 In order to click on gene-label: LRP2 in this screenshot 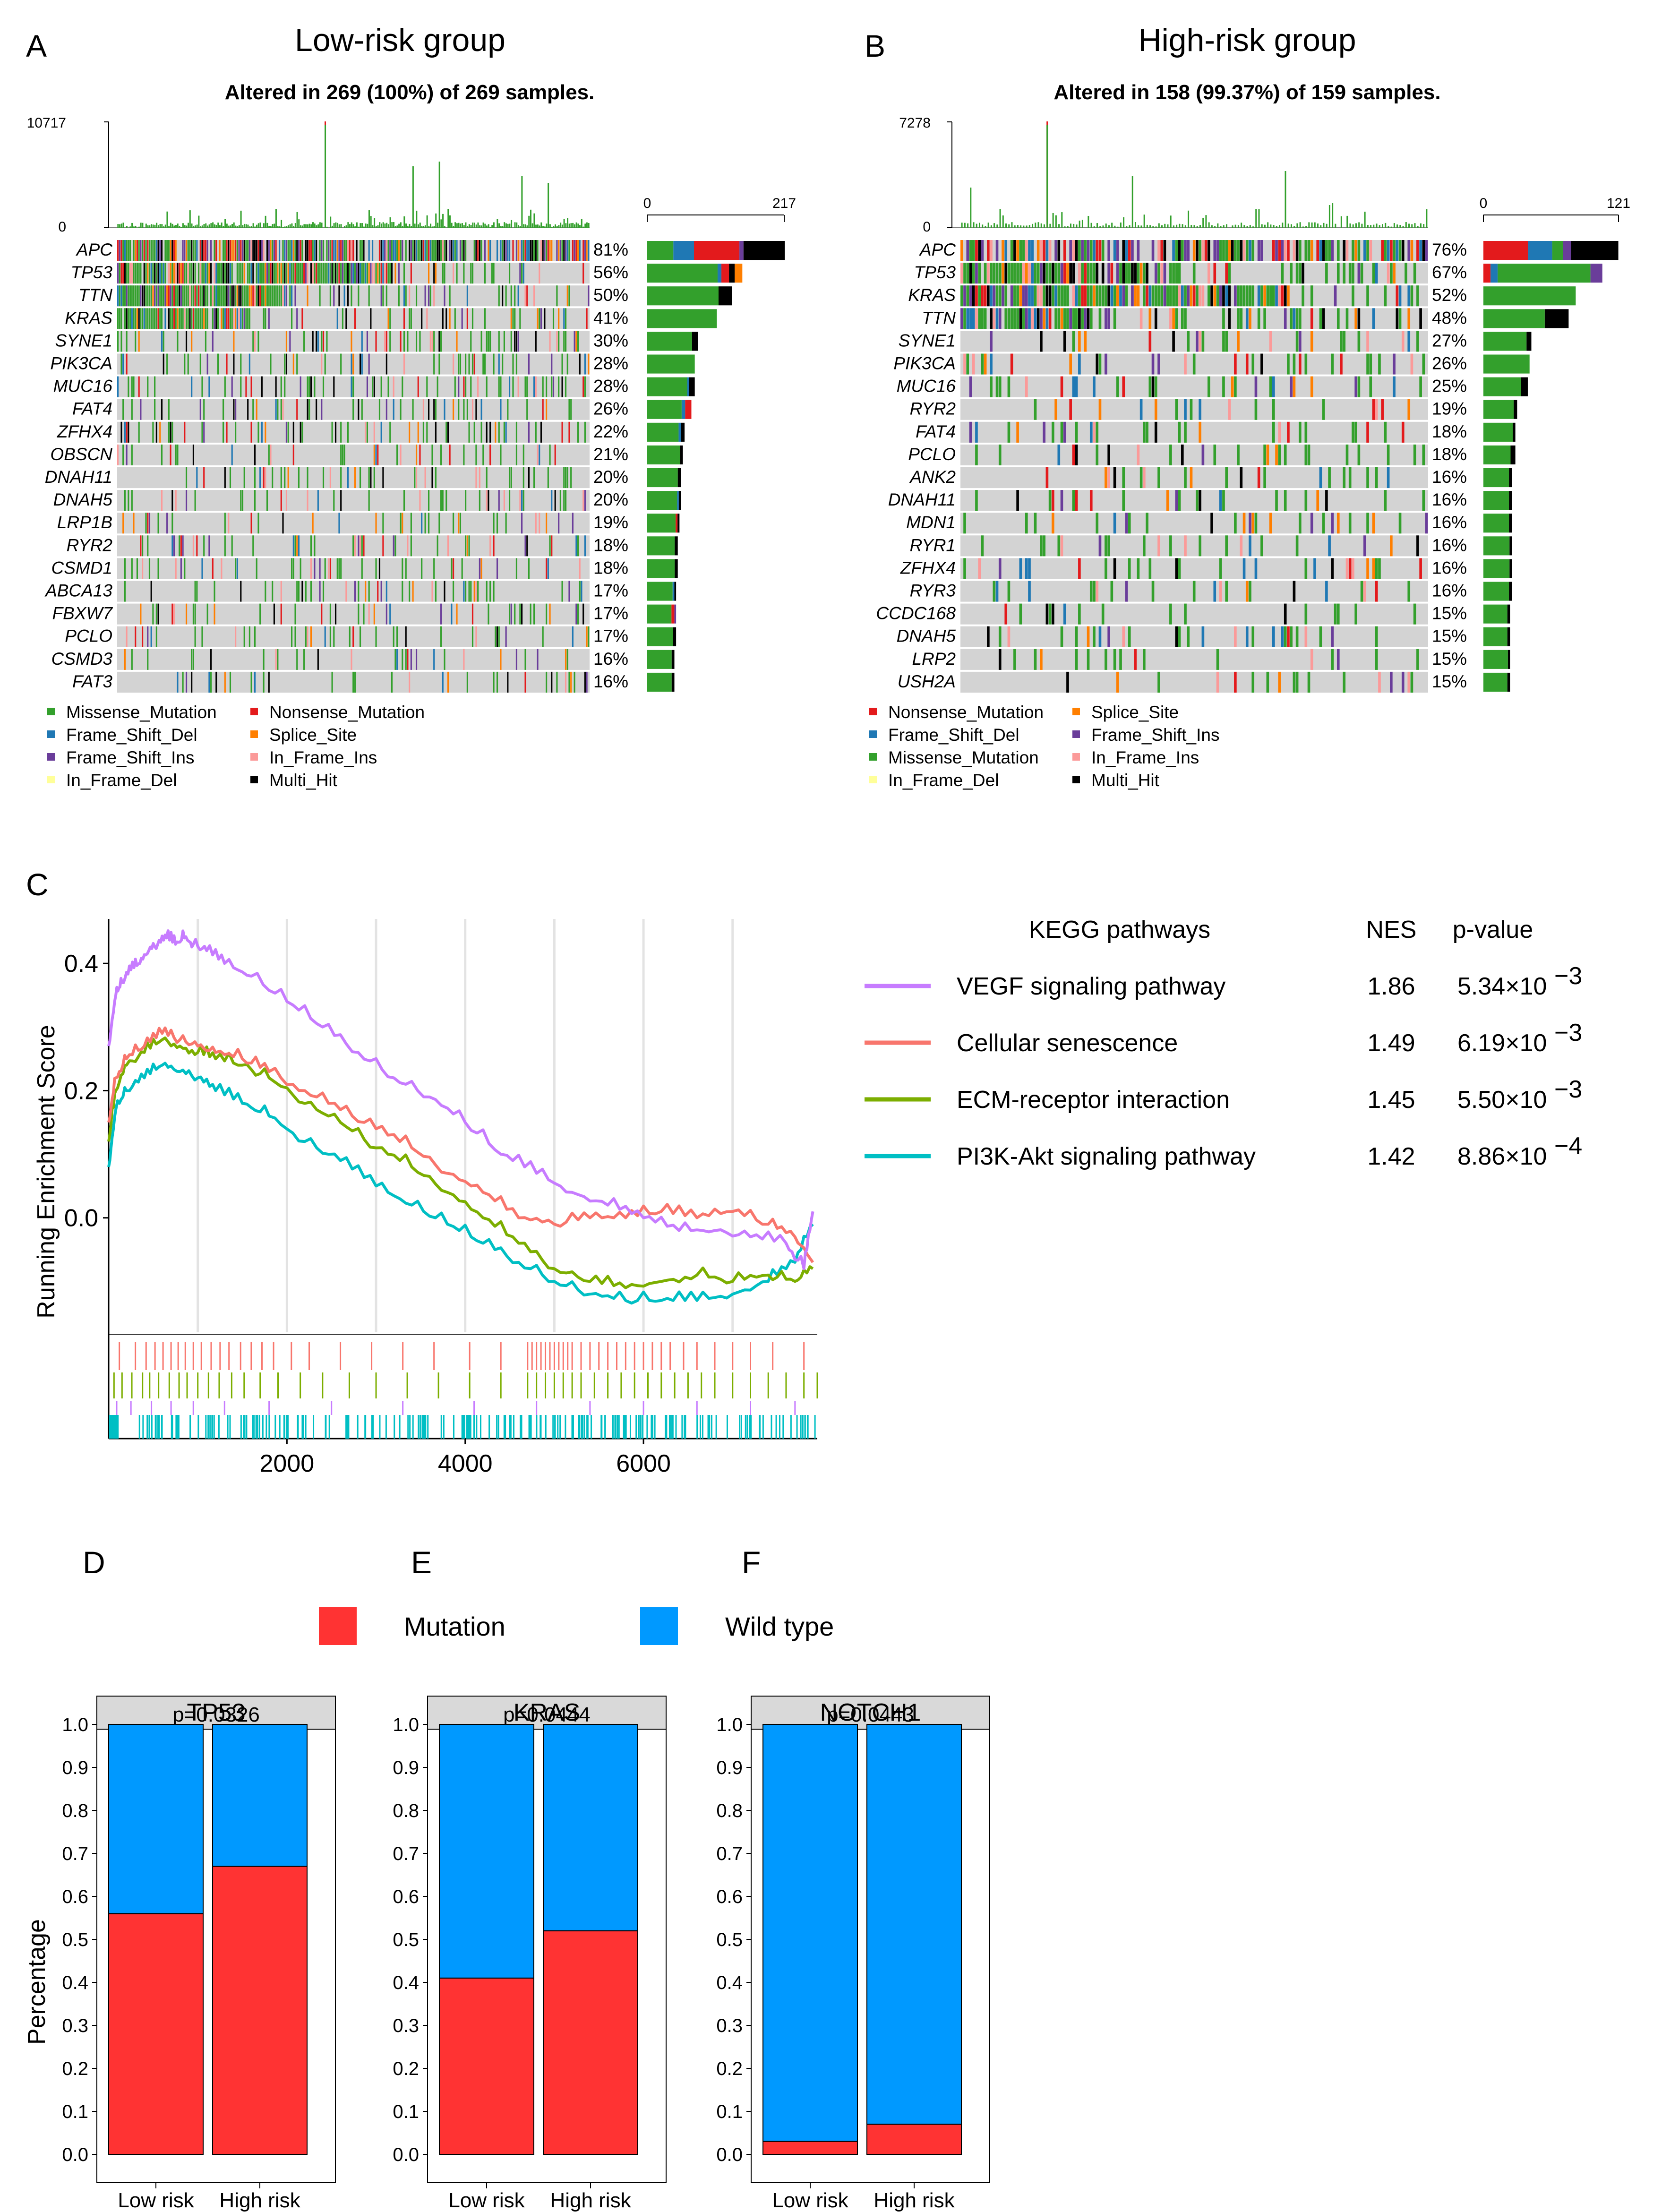, I will do `click(934, 659)`.